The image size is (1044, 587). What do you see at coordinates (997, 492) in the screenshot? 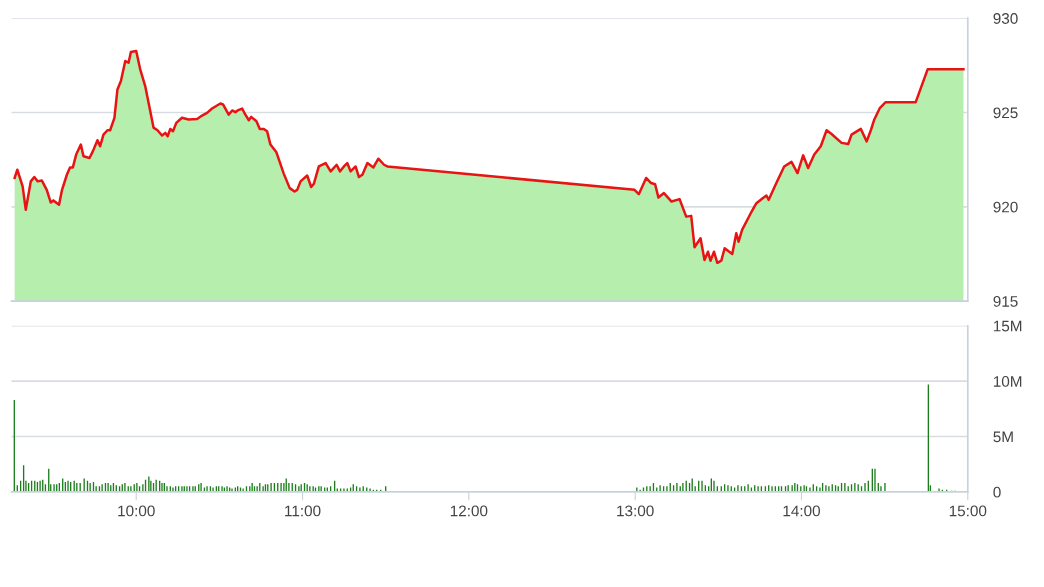
I see `y-tick-label: 0` at bounding box center [997, 492].